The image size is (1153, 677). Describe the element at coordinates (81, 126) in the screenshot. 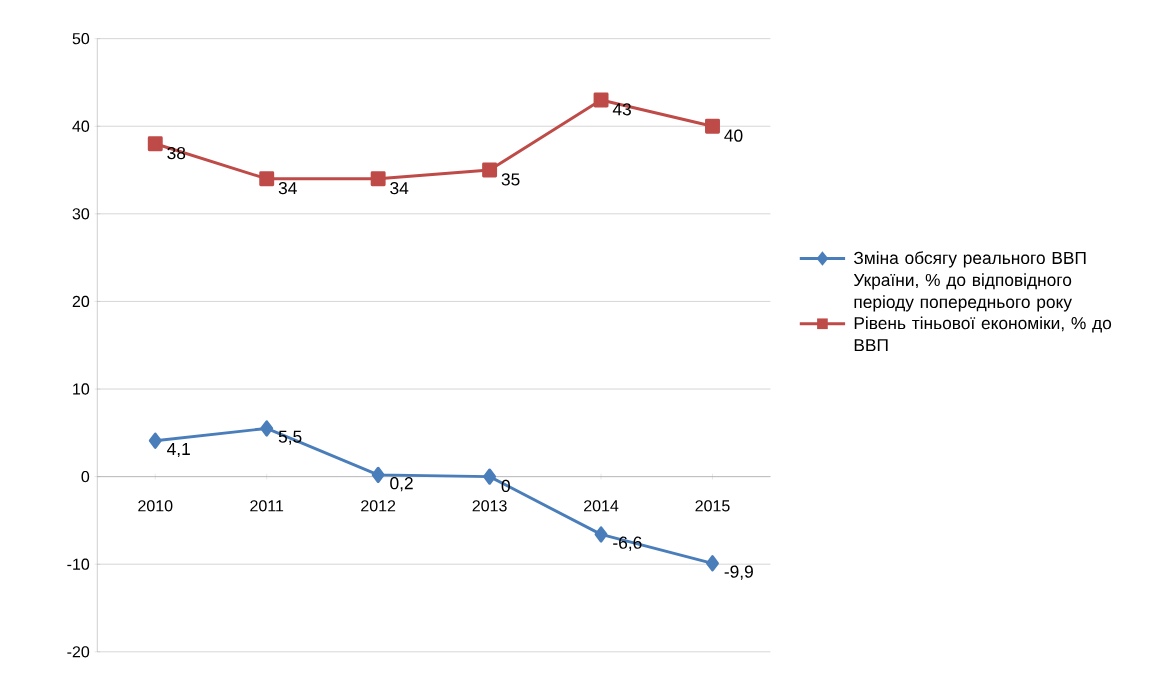

I see `y-tick-label: 40` at that location.